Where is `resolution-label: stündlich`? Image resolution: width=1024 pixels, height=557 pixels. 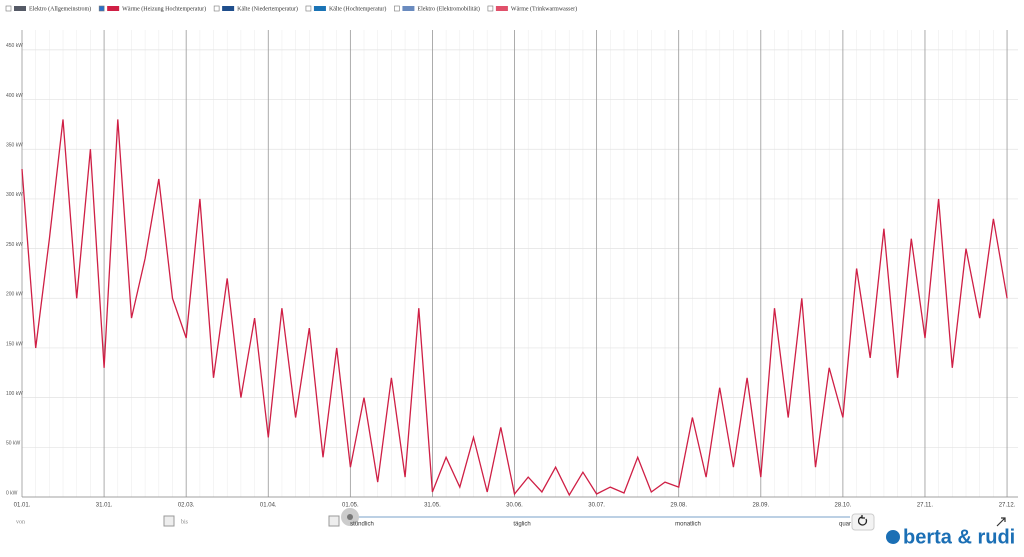 resolution-label: stündlich is located at coordinates (362, 525).